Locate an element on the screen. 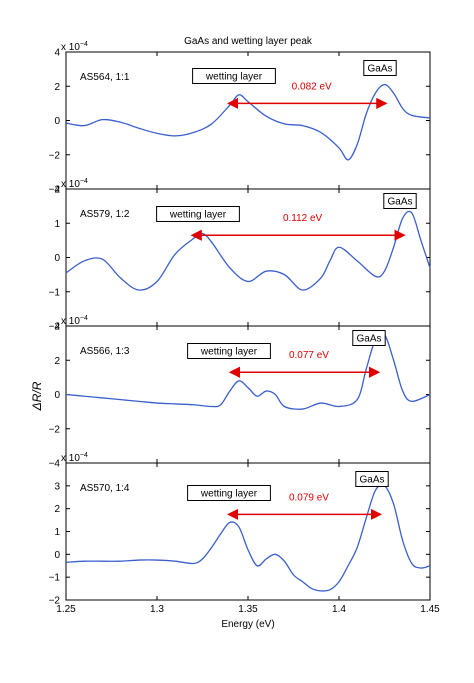 The height and width of the screenshot is (683, 474). x-tick-label: 1.4 is located at coordinates (339, 609).